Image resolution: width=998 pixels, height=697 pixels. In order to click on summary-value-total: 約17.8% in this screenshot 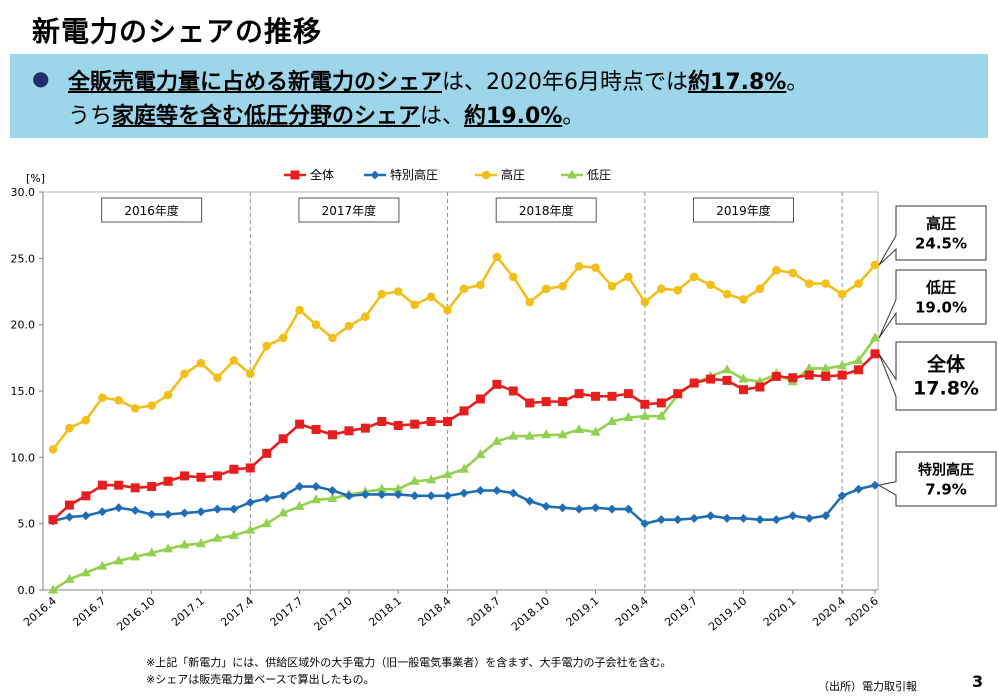, I will do `click(737, 82)`.